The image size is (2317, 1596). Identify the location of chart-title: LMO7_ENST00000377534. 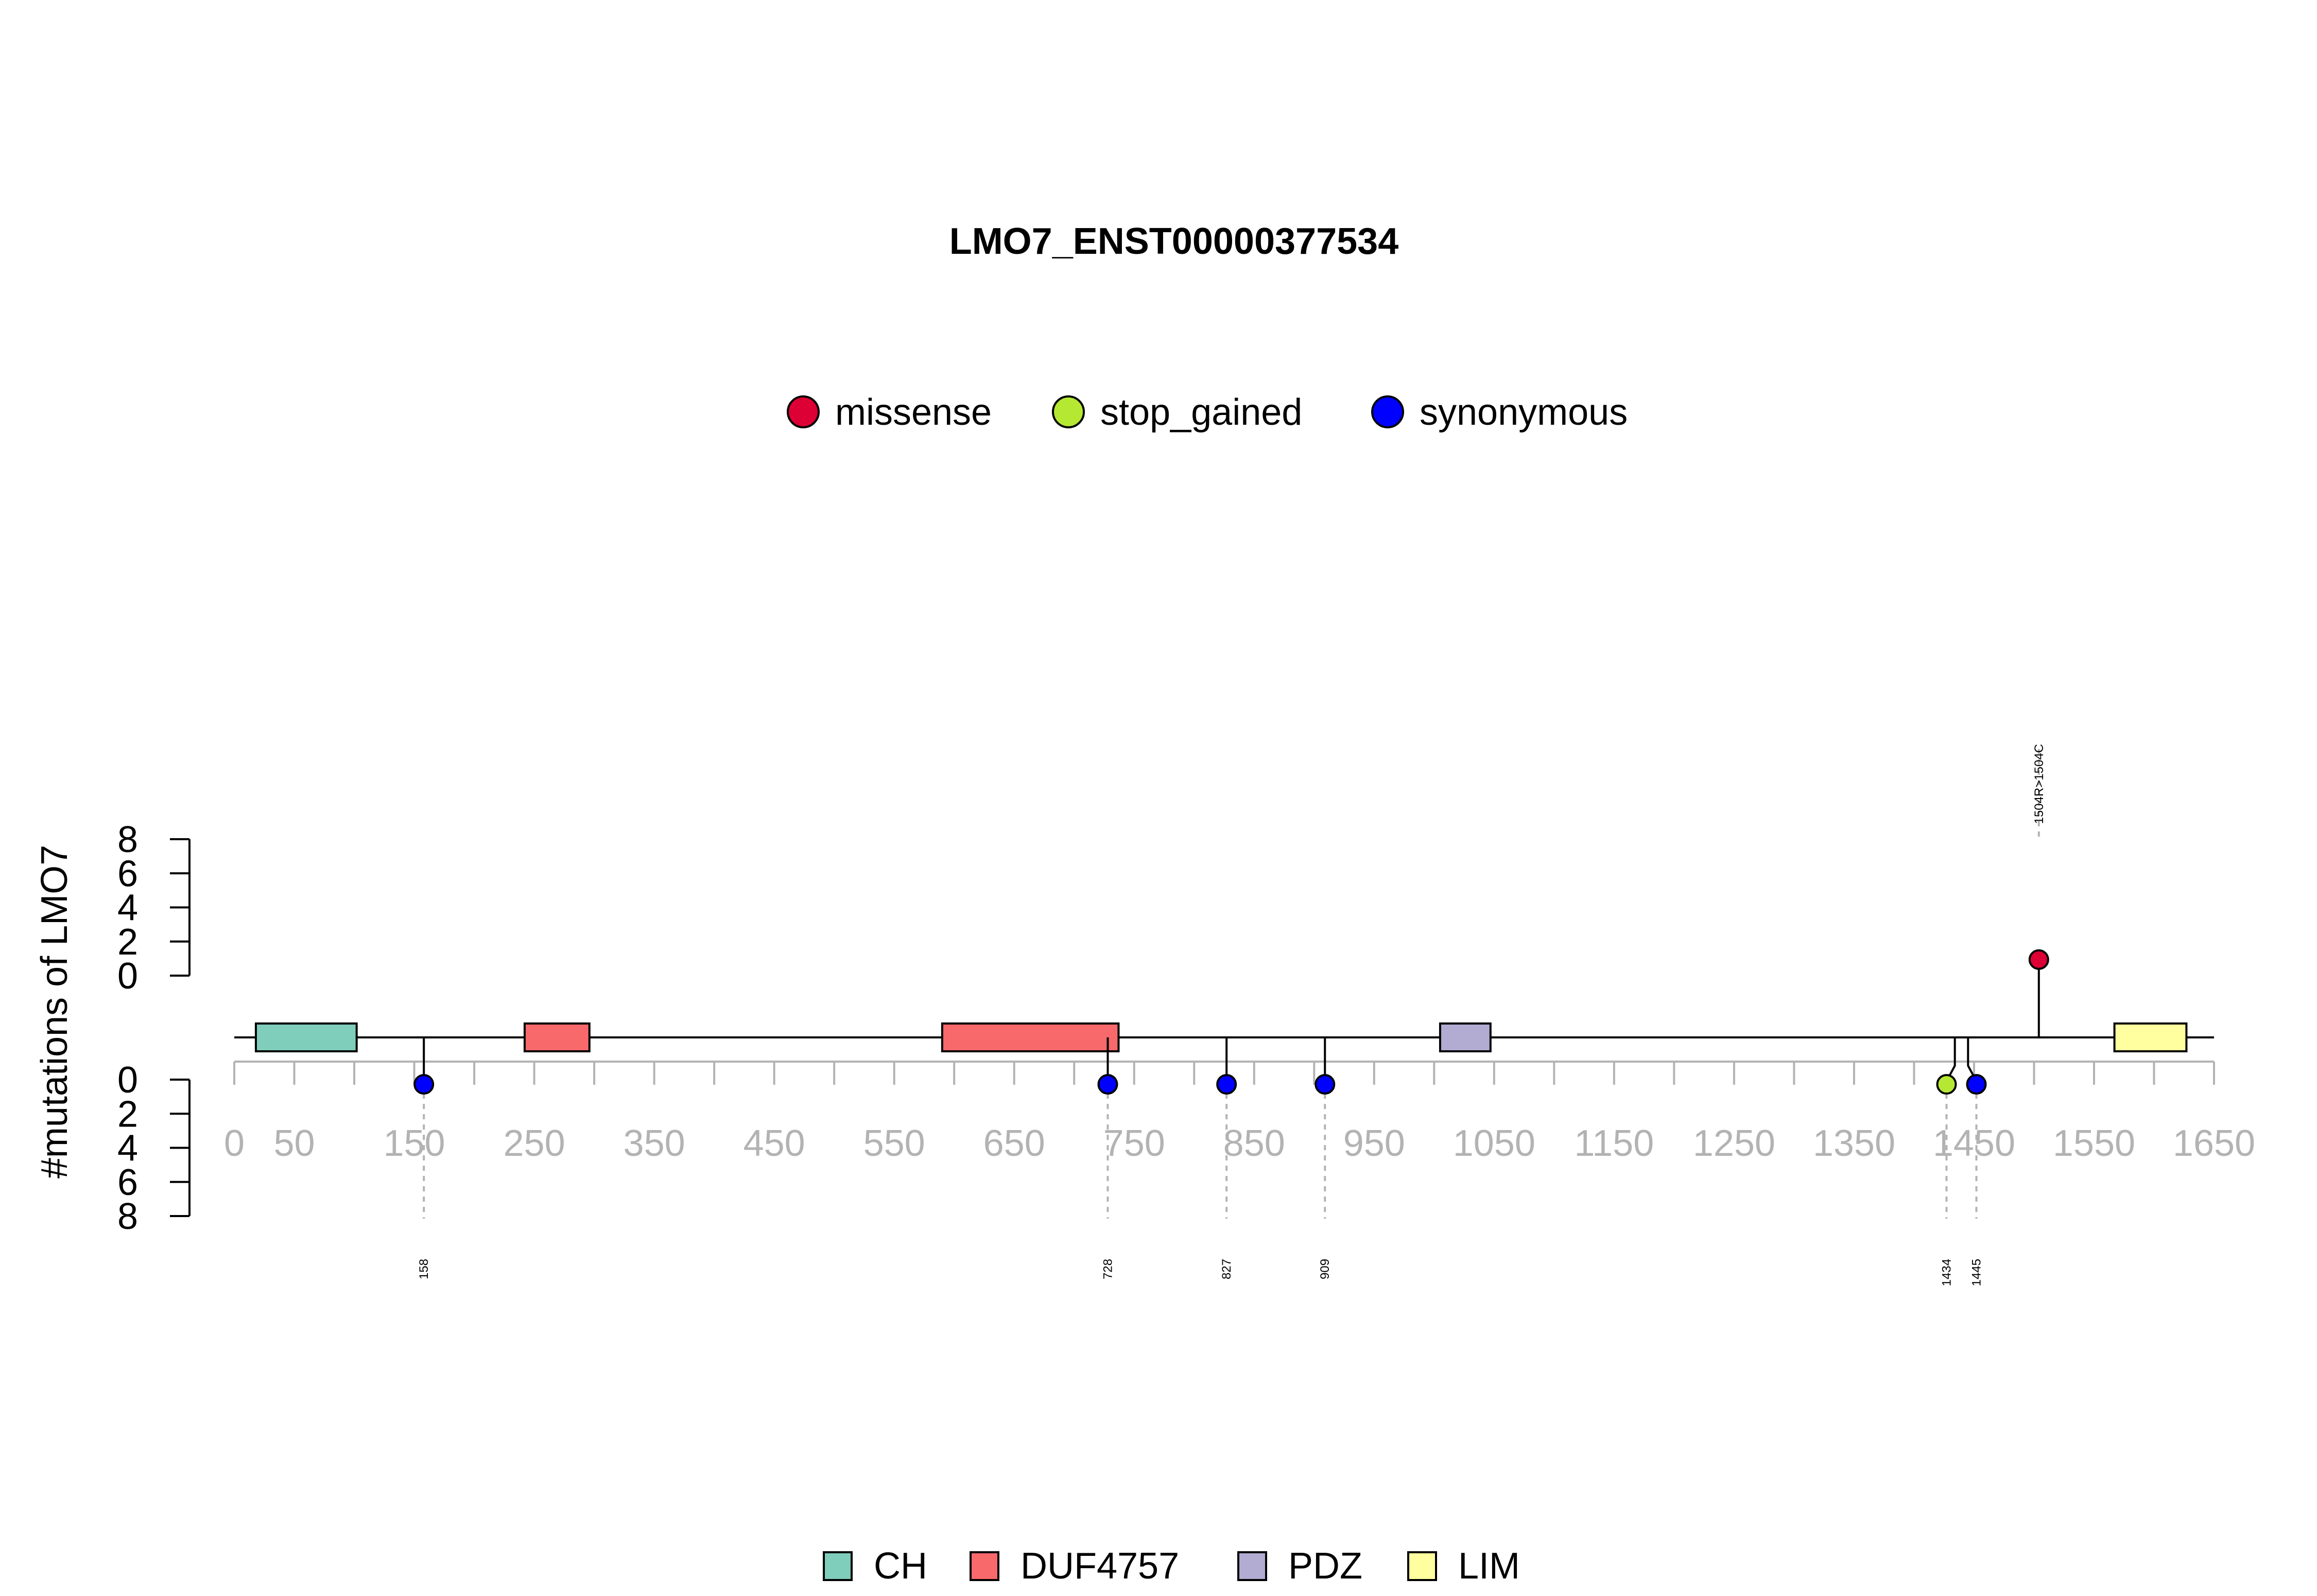
(1174, 242).